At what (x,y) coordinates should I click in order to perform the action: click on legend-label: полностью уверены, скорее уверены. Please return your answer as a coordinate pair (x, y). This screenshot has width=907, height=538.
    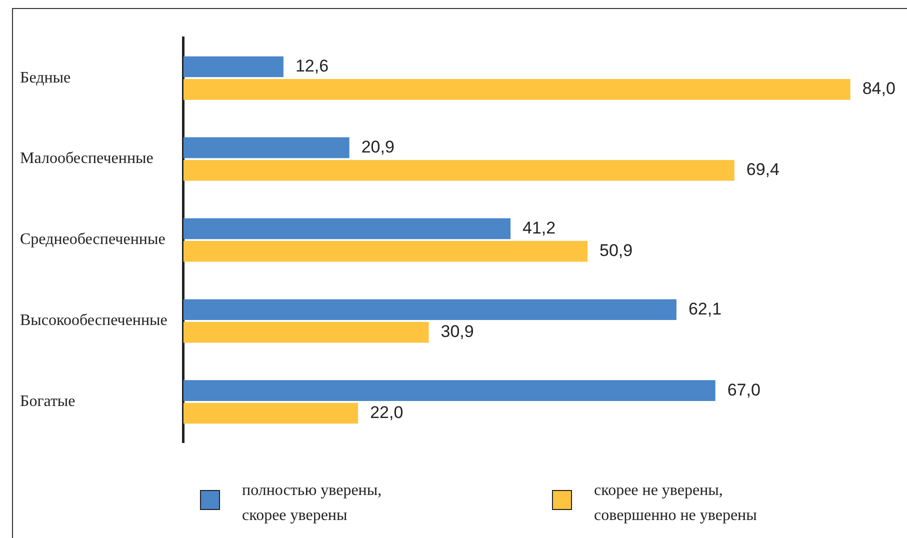
    Looking at the image, I should click on (312, 503).